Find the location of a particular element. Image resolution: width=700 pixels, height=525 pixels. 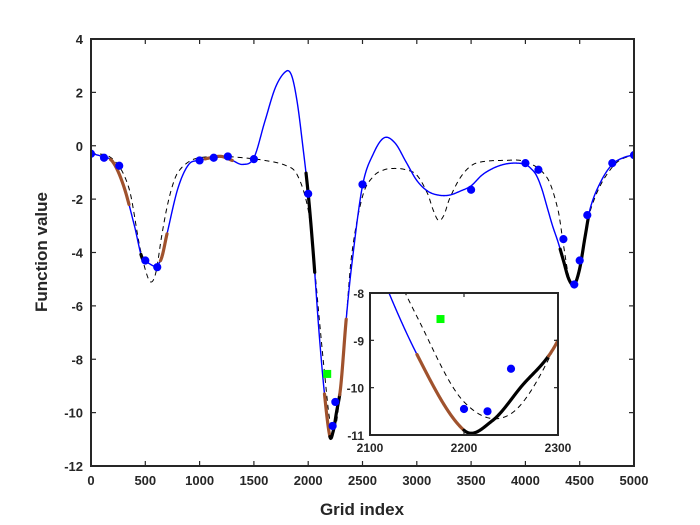

x-tick-label-2000: 2000 is located at coordinates (308, 480).